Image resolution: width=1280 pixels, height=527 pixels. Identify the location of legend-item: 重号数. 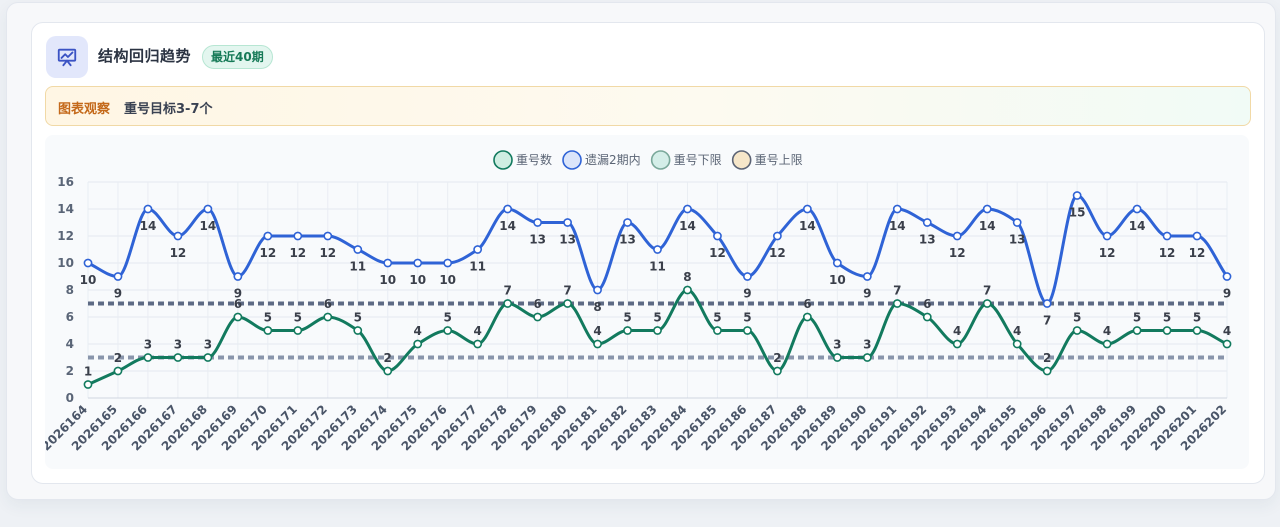
(522, 160).